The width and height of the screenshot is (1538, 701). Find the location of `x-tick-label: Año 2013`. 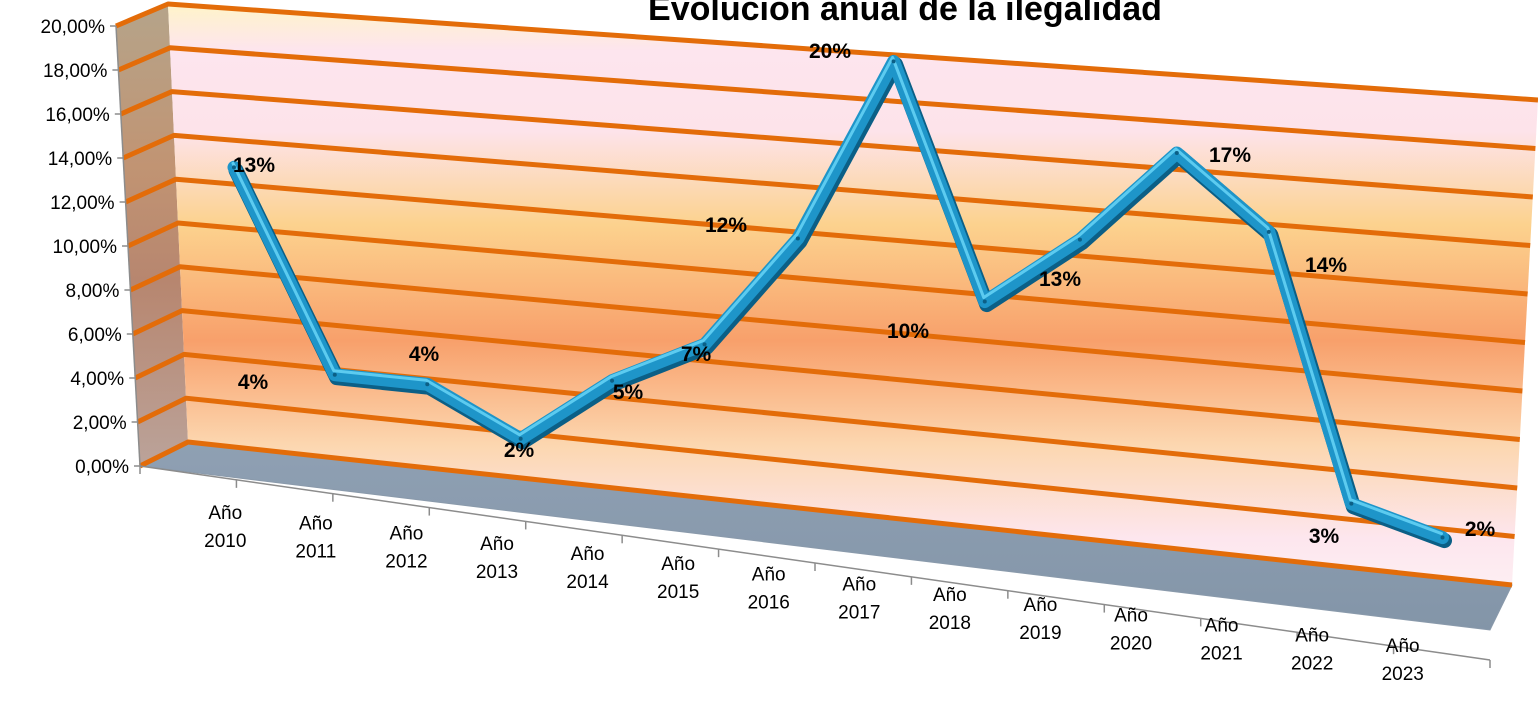

x-tick-label: Año 2013 is located at coordinates (497, 558).